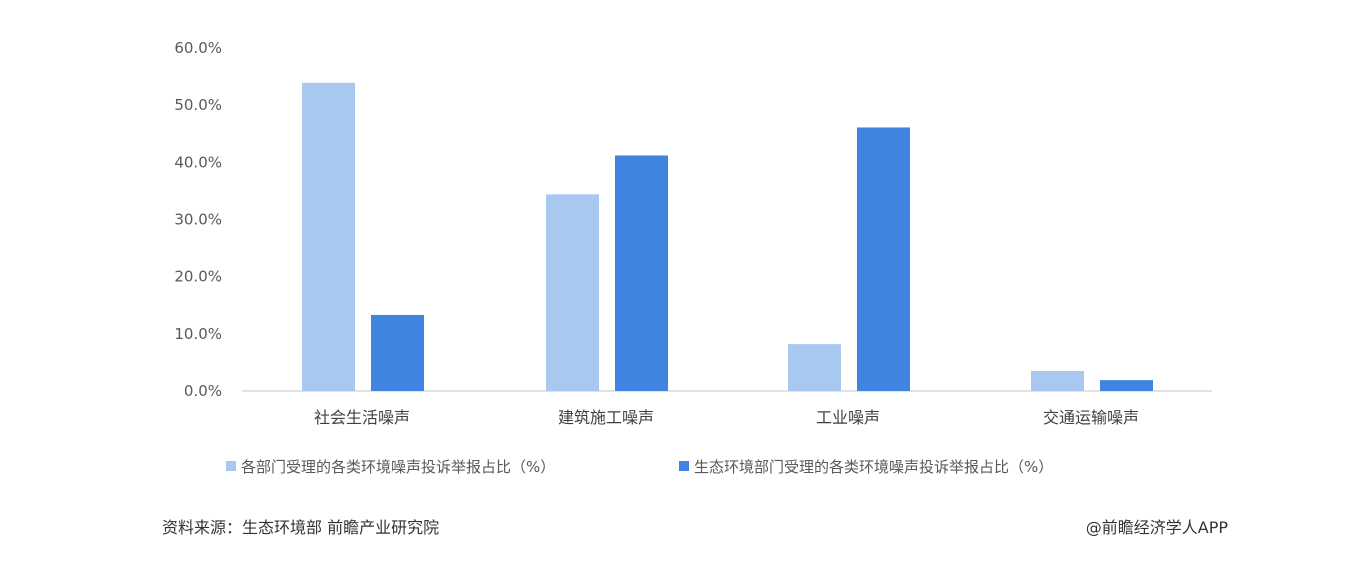  I want to click on y-tick-label: 60.0%, so click(198, 48).